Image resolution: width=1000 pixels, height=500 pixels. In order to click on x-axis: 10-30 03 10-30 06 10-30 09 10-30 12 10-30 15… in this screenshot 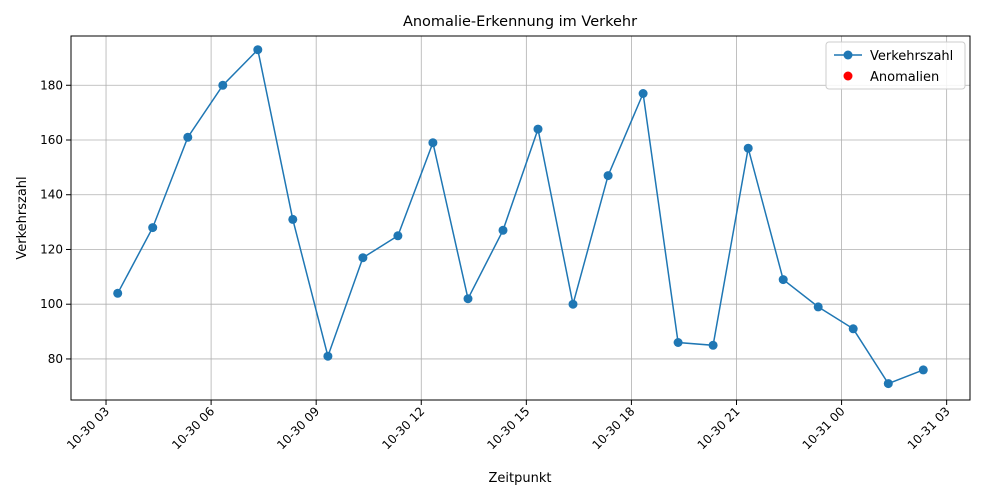, I will do `click(508, 426)`.